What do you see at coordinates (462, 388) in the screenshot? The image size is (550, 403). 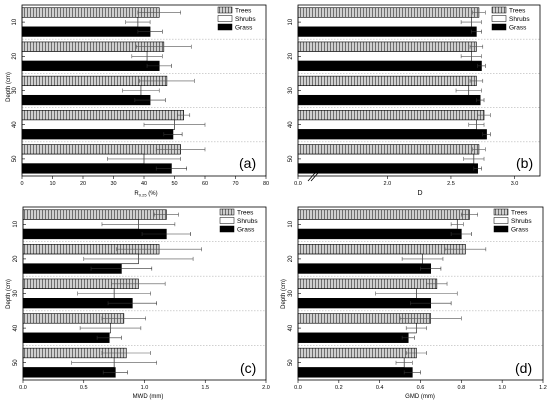 I see `x-tick-label: 0.8` at bounding box center [462, 388].